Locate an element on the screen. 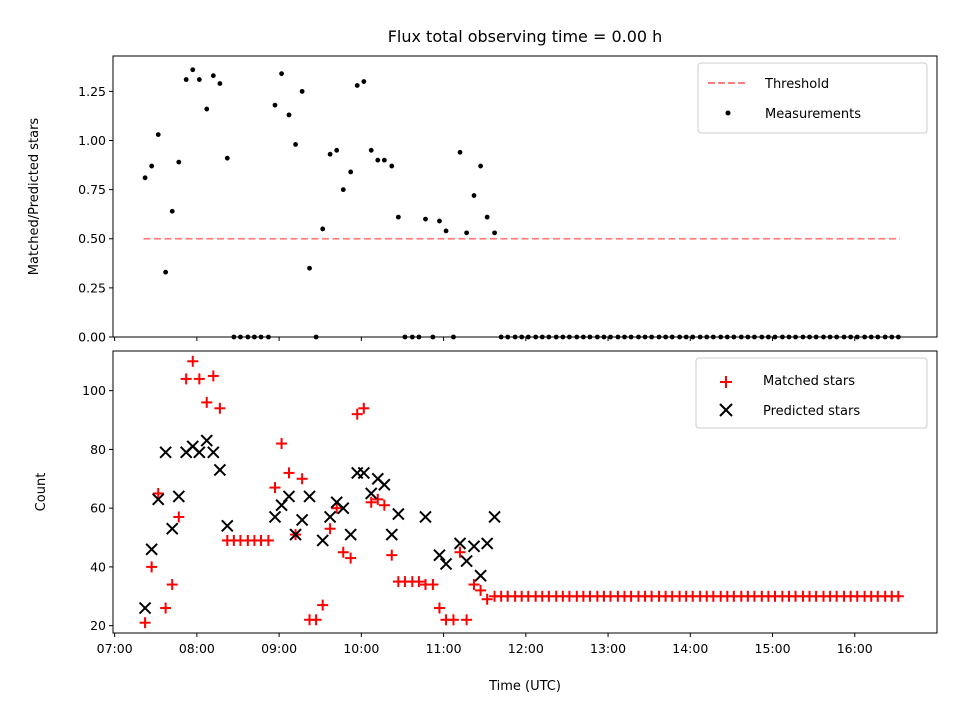  x-tick-label: 15:00 is located at coordinates (773, 648).